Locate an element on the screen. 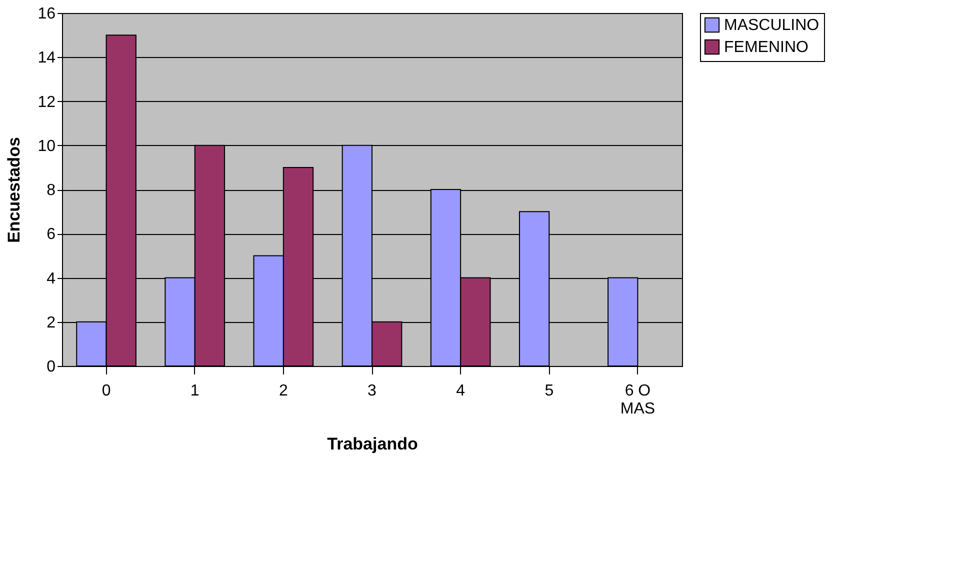 The width and height of the screenshot is (955, 563). y-tick-label: 6 is located at coordinates (51, 235).